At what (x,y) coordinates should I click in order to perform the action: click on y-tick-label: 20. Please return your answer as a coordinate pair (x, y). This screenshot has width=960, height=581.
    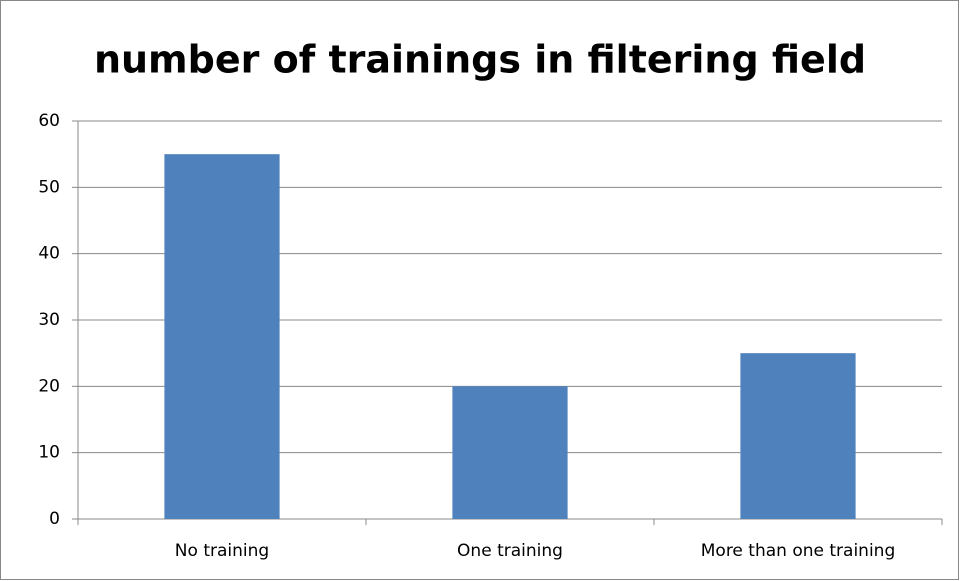
    Looking at the image, I should click on (49, 386).